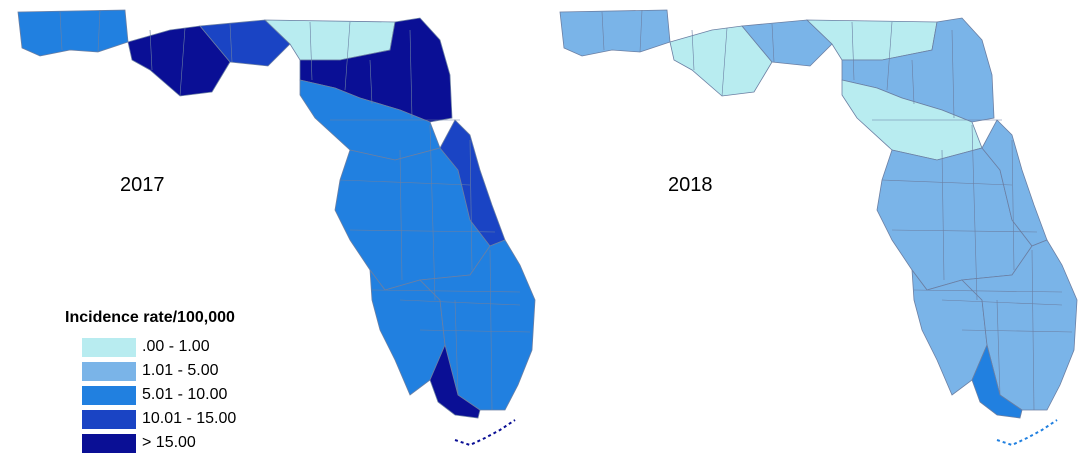  I want to click on legend-label: .00 - 1.00, so click(176, 346).